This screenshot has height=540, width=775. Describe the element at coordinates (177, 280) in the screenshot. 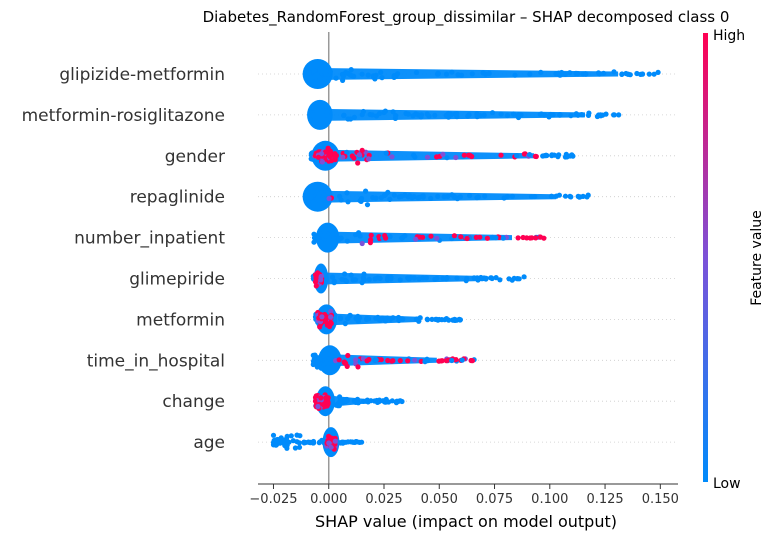

I see `feature-label: glimepiride` at that location.